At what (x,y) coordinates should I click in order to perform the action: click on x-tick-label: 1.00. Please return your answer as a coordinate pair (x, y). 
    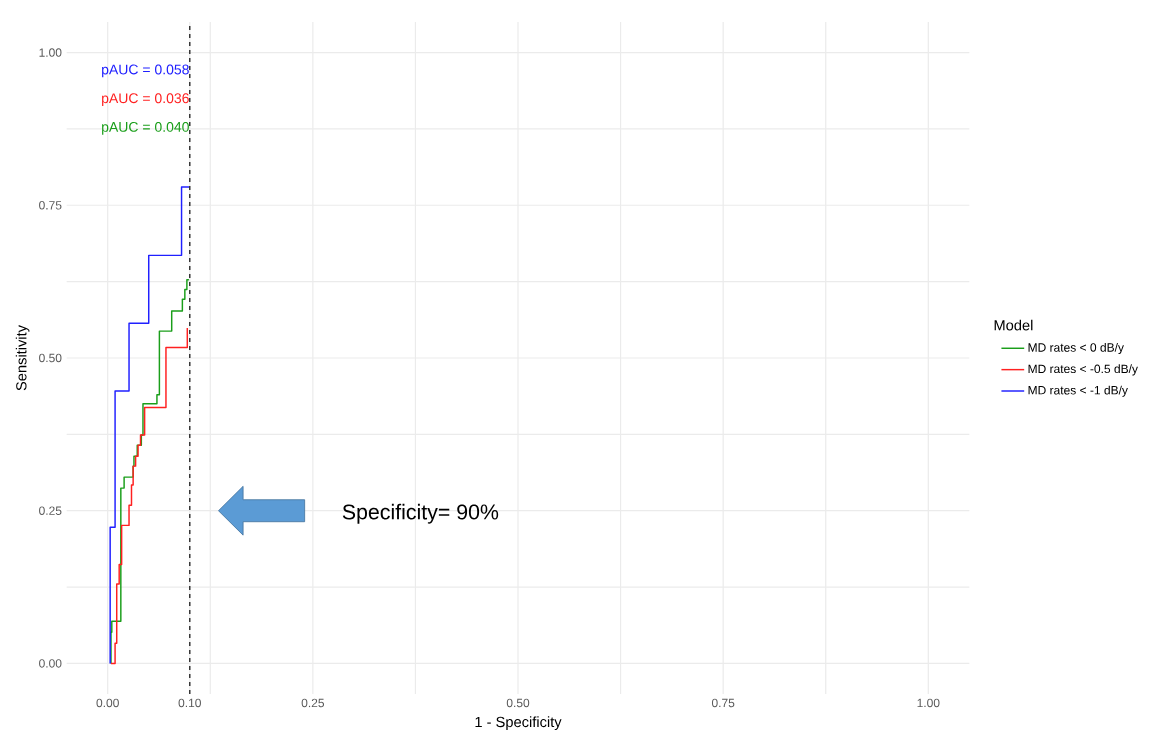
    Looking at the image, I should click on (928, 703).